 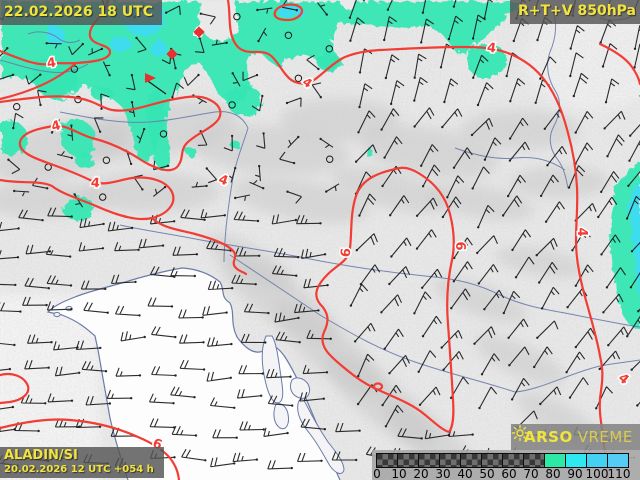 What do you see at coordinates (487, 473) in the screenshot?
I see `legend-tick: 50` at bounding box center [487, 473].